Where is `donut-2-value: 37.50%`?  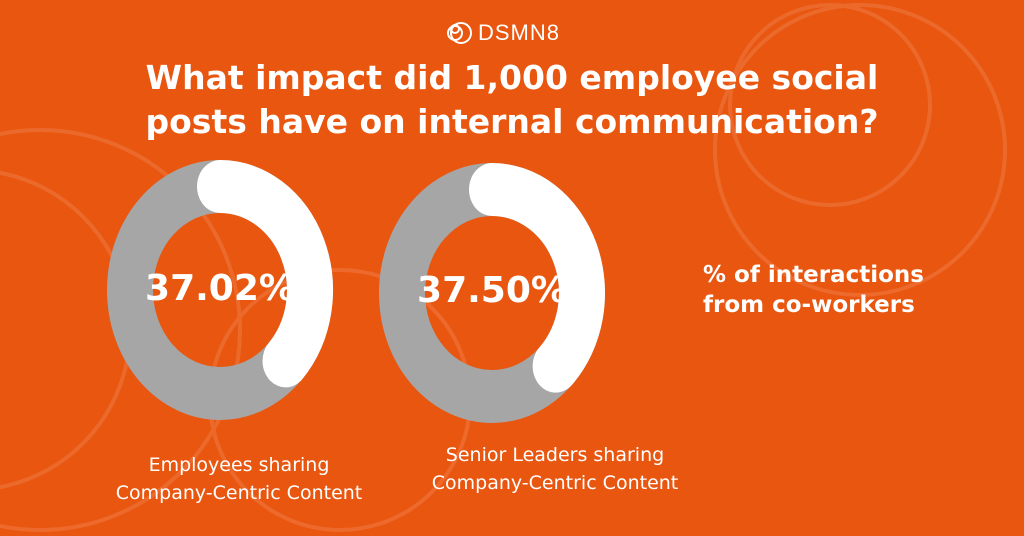
donut-2-value: 37.50% is located at coordinates (492, 290).